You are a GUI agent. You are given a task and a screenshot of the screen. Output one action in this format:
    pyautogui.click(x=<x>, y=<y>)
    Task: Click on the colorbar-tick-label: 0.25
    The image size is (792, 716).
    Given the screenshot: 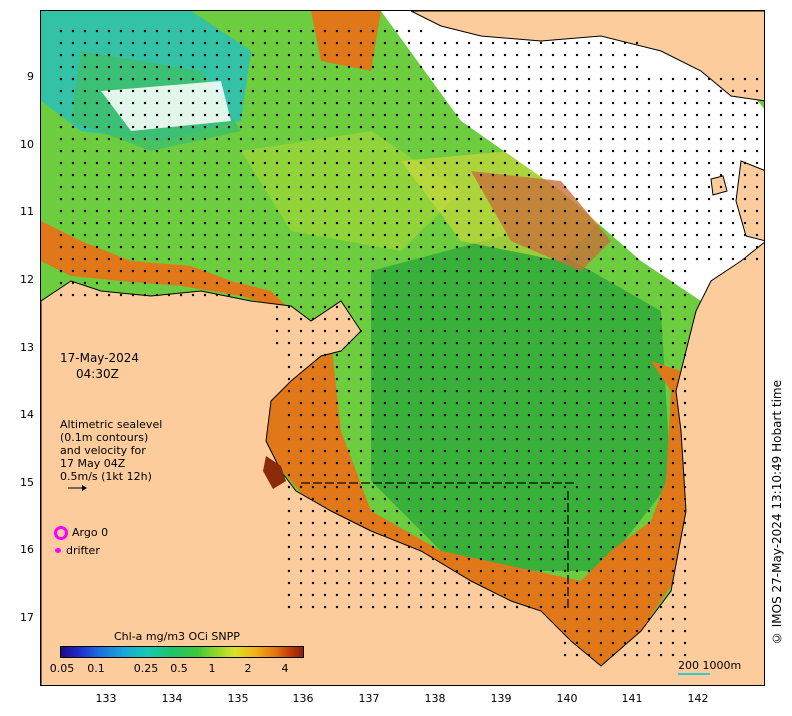 What is the action you would take?
    pyautogui.click(x=146, y=668)
    